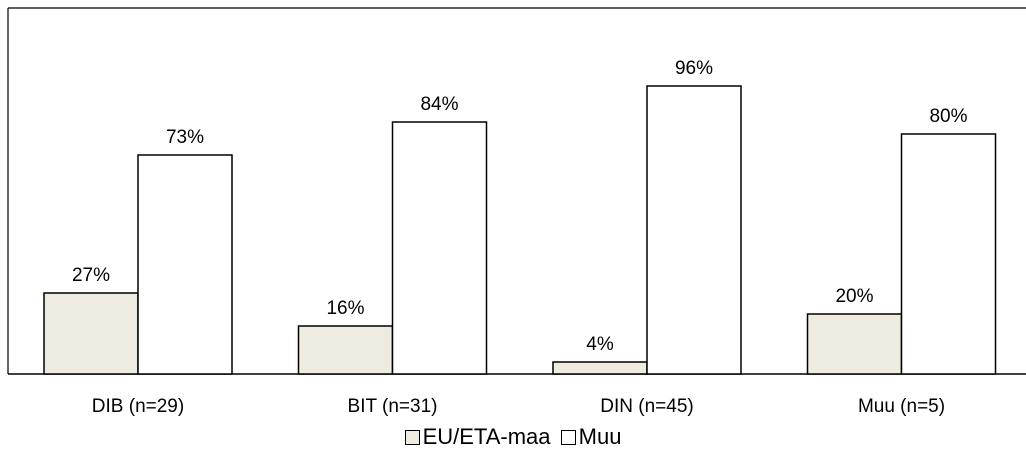 This screenshot has height=459, width=1026. Describe the element at coordinates (694, 68) in the screenshot. I see `value-label-muu-din-n-45: 96%` at that location.